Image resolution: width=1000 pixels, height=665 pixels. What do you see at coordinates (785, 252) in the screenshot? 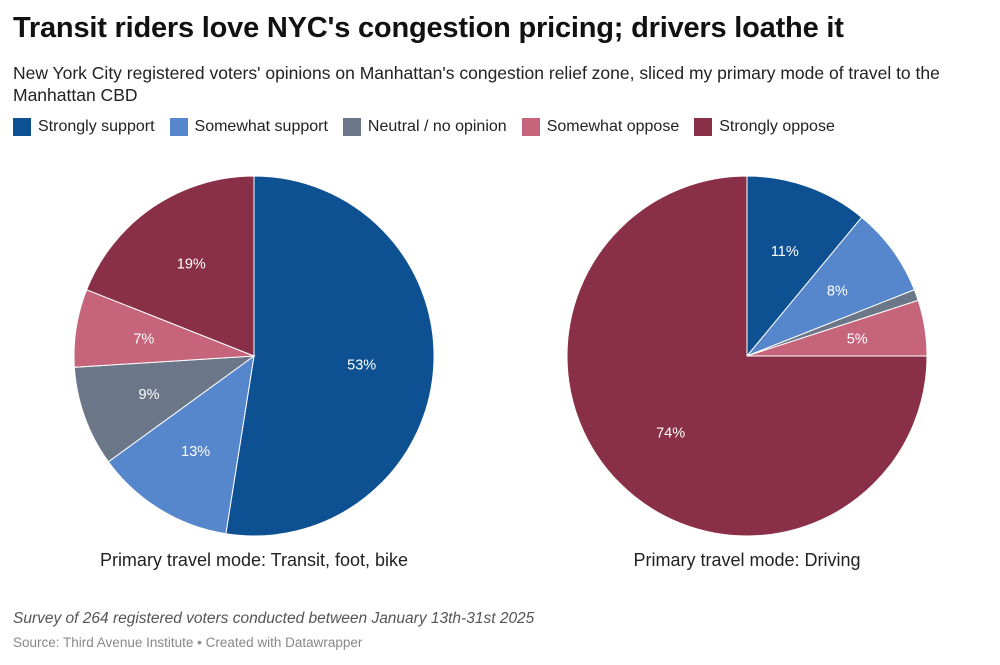
I see `slice-data-label: 11%` at bounding box center [785, 252].